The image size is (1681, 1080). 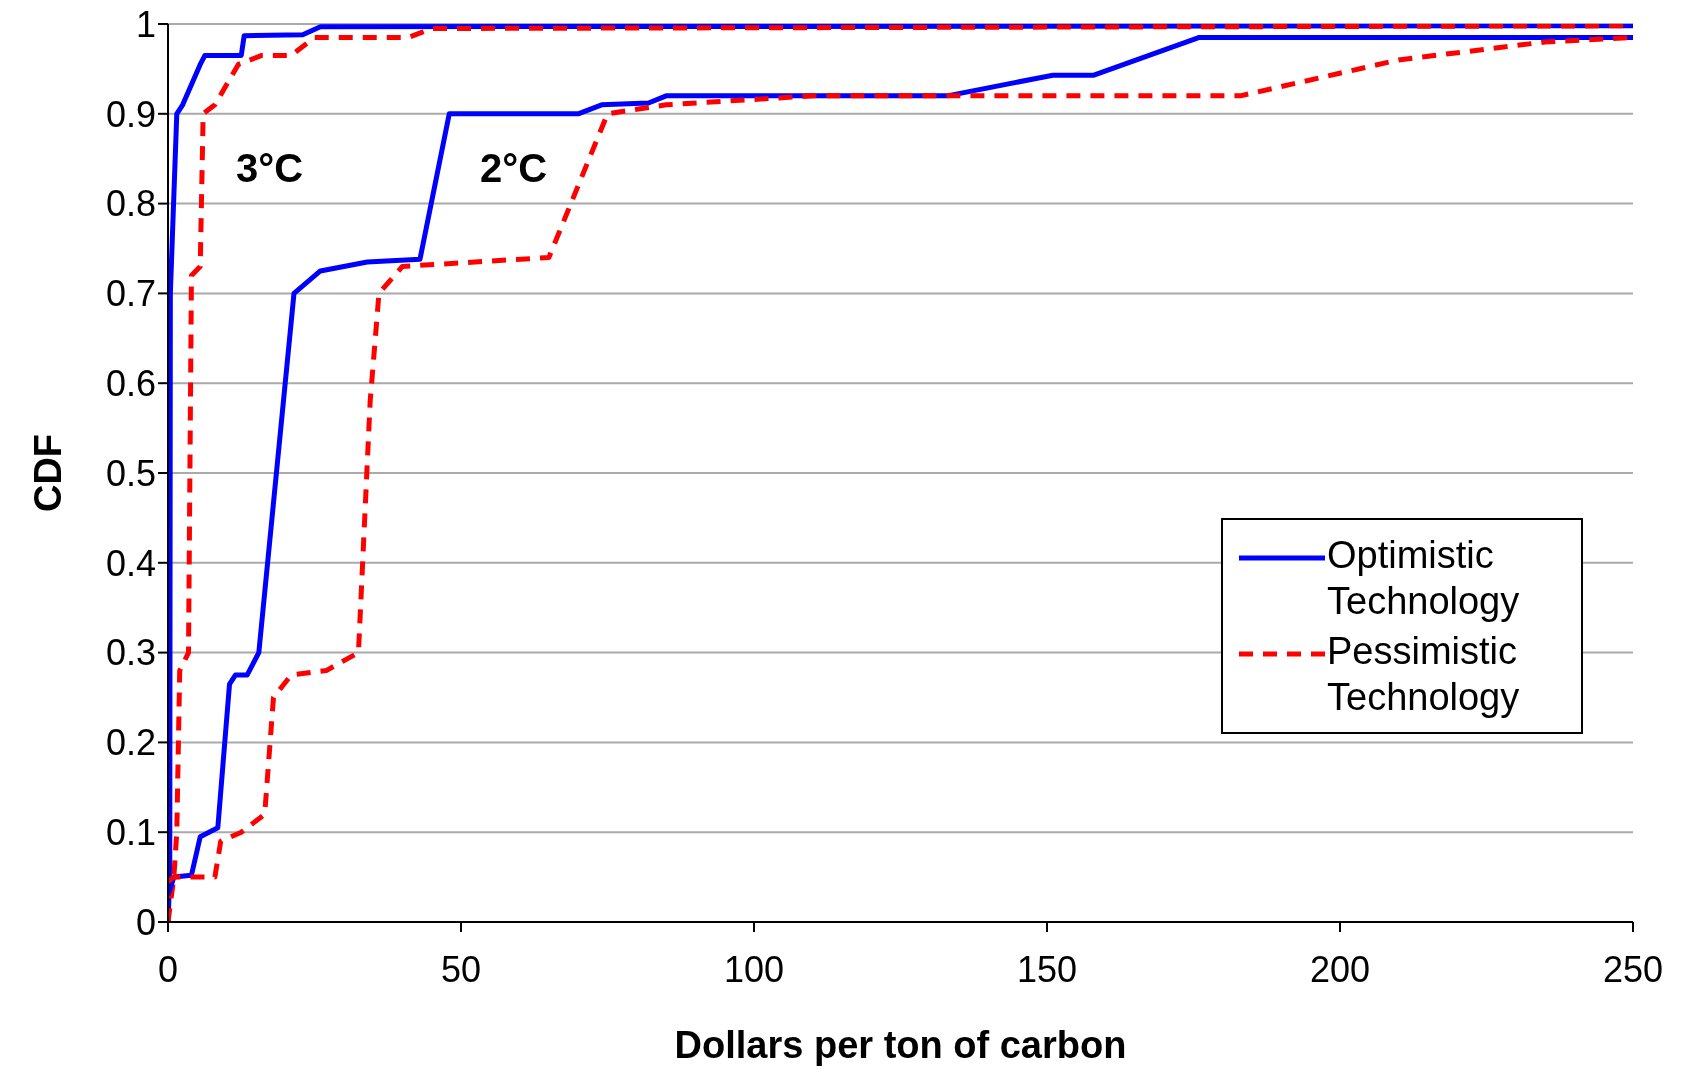 I want to click on annotation: 2°C, so click(x=514, y=168).